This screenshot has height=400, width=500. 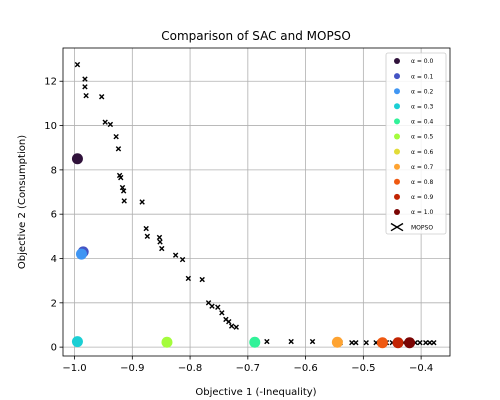 I want to click on legend-item: α = 0.6, so click(x=414, y=152).